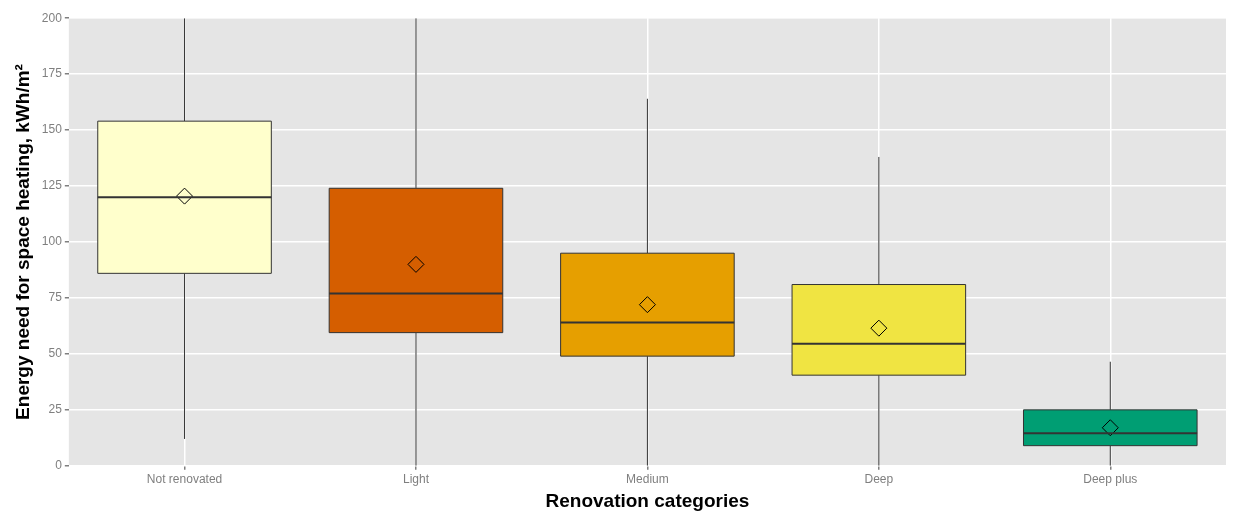  What do you see at coordinates (879, 479) in the screenshot?
I see `x-tick-label: Deep` at bounding box center [879, 479].